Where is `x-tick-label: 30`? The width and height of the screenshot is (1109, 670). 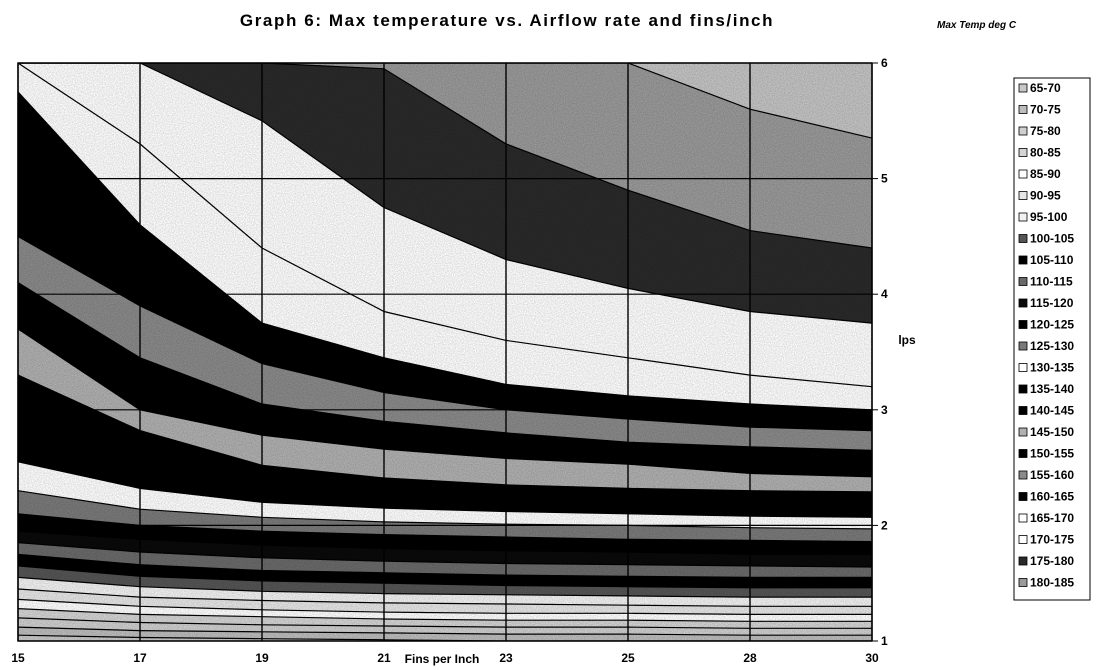 x-tick-label: 30 is located at coordinates (872, 658).